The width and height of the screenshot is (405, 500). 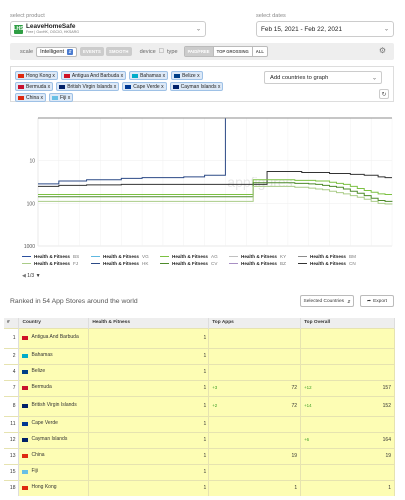 What do you see at coordinates (30, 97) in the screenshot?
I see `country-chip: China x` at bounding box center [30, 97].